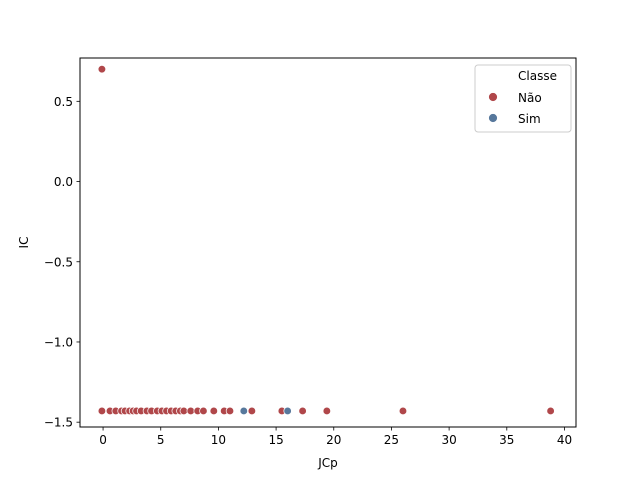  I want to click on legend: Classe Não Sim, so click(523, 98).